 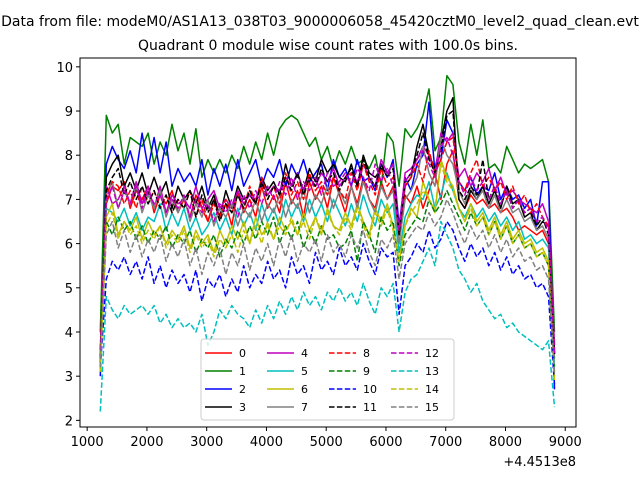 What do you see at coordinates (304, 389) in the screenshot?
I see `legend-label-6: 6` at bounding box center [304, 389].